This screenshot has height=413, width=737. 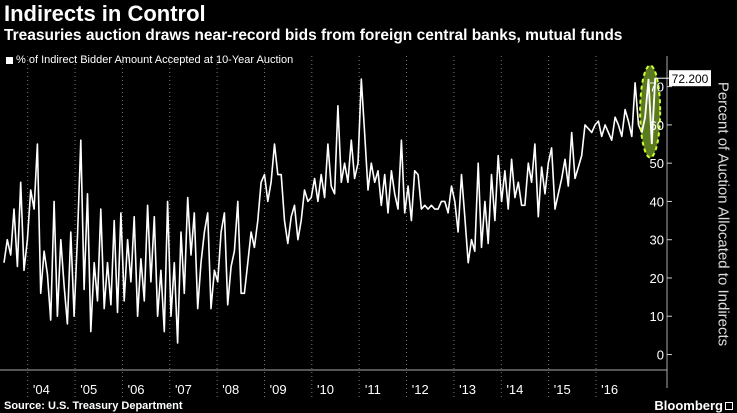 What do you see at coordinates (183, 389) in the screenshot?
I see `x-tick-label: '07` at bounding box center [183, 389].